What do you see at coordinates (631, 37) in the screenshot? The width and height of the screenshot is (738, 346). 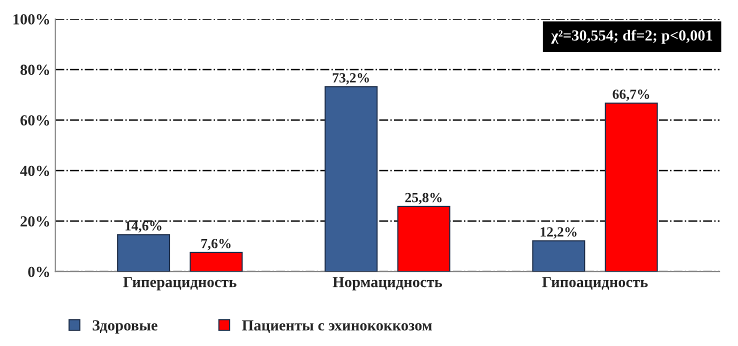 I see `annotation: χ²=30,554; df=2; p<0,001` at bounding box center [631, 37].